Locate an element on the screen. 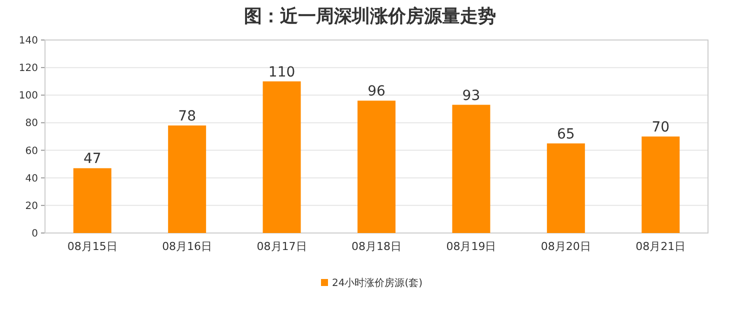 This screenshot has height=312, width=740. data-label: 110 is located at coordinates (282, 72).